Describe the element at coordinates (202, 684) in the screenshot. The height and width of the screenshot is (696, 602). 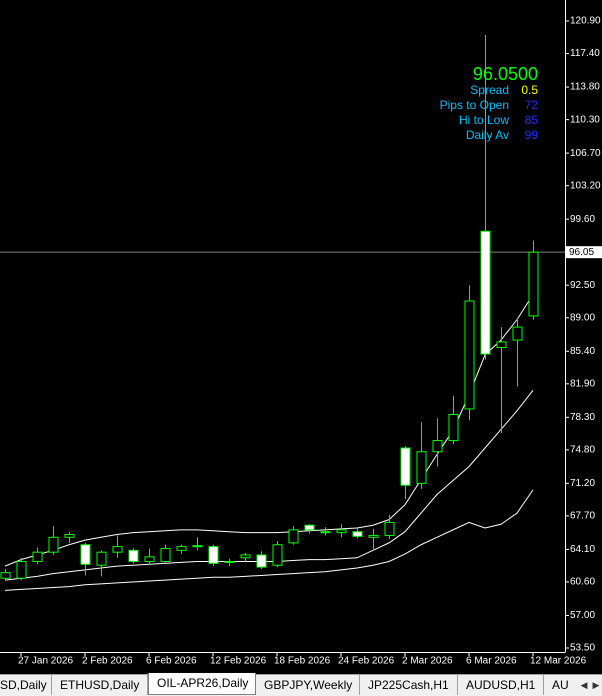
I see `tab-active: OIL-APR26,Daily` at that location.